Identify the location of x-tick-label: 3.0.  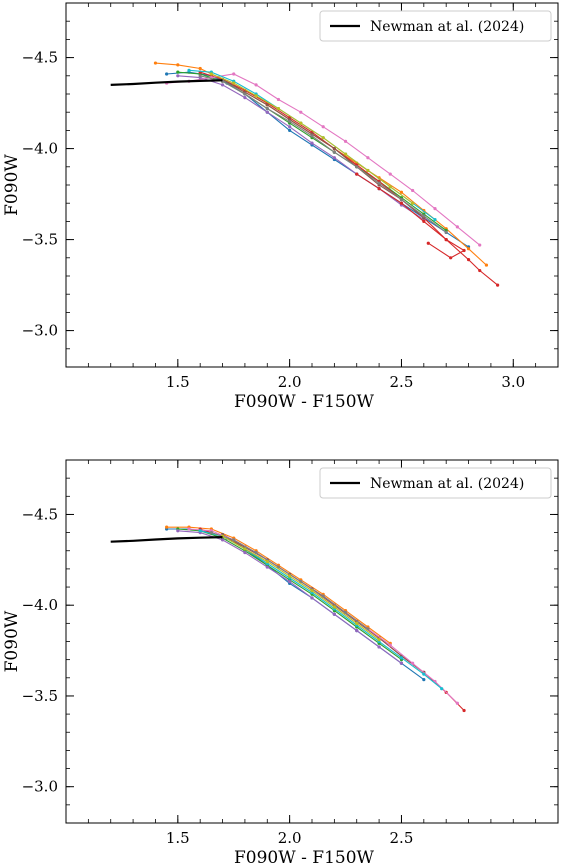
(513, 382).